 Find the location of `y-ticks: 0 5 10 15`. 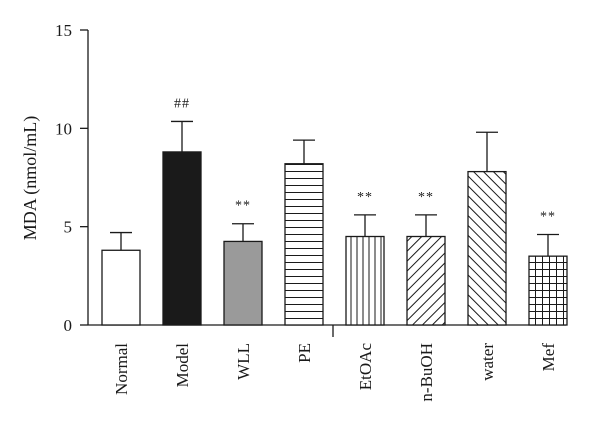

y-ticks: 0 5 10 15 is located at coordinates (71, 178).